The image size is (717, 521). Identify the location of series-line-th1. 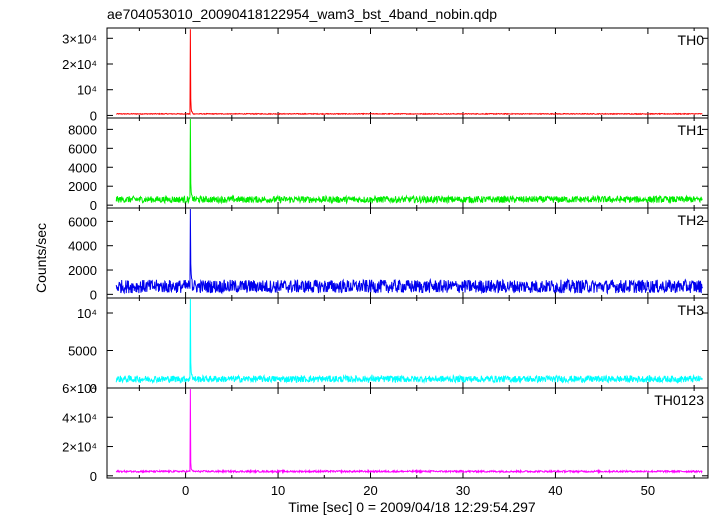
(409, 161).